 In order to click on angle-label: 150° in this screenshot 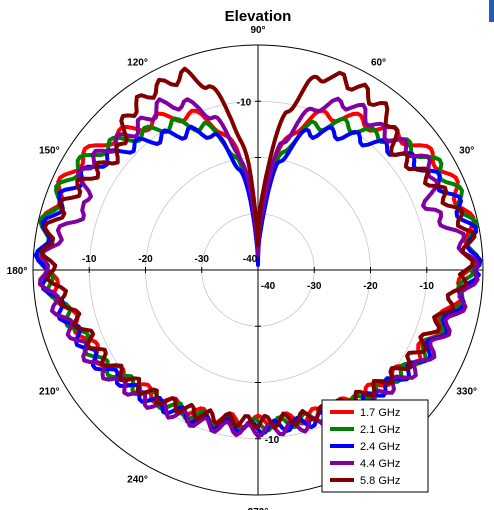, I will do `click(49, 151)`.